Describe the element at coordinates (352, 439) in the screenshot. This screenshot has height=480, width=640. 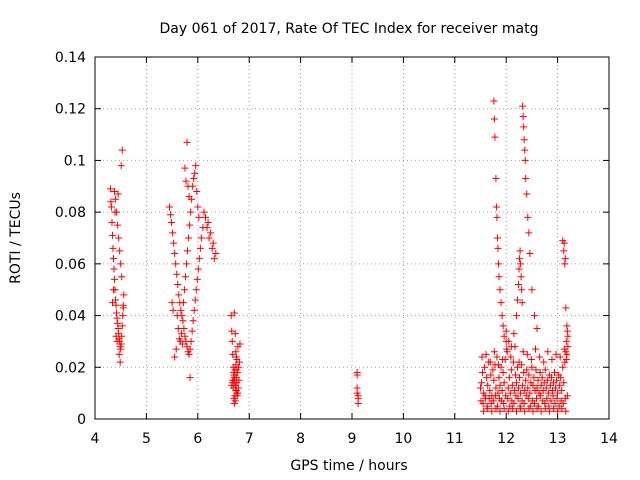
I see `x-tick-label: 9` at that location.